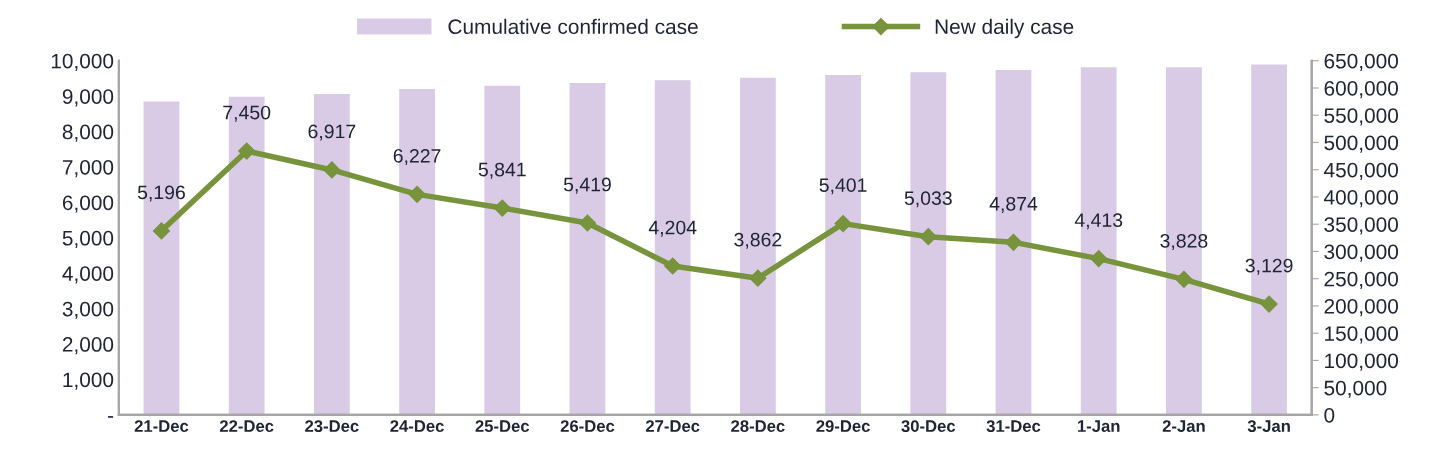 This screenshot has height=450, width=1432. I want to click on y2-tick-label: 200,000, so click(1361, 307).